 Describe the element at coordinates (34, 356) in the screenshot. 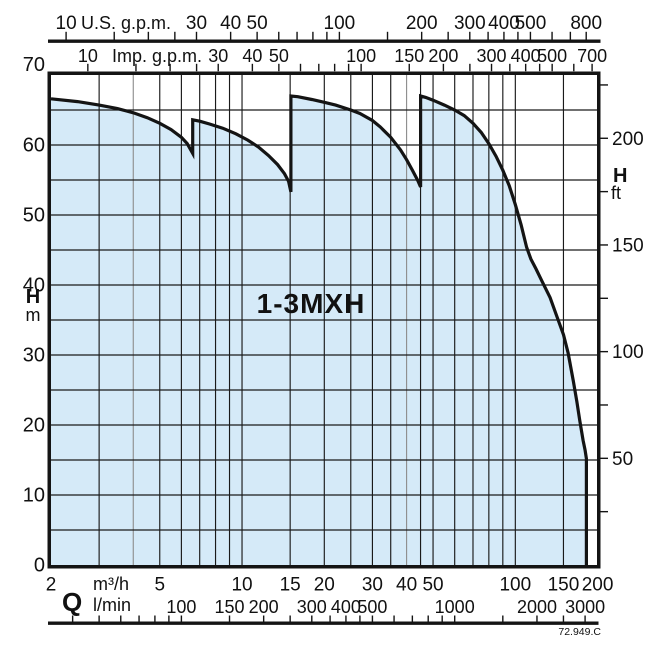

I see `head-m-label-30: 30` at that location.